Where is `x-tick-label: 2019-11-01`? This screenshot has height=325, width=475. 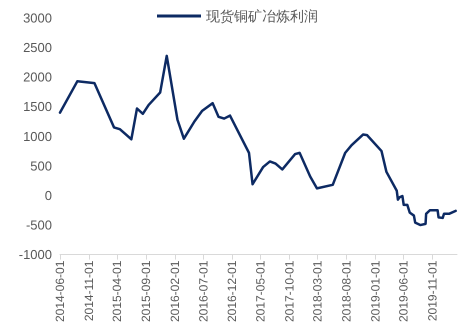 x-tick-label: 2019-11-01 is located at coordinates (433, 291).